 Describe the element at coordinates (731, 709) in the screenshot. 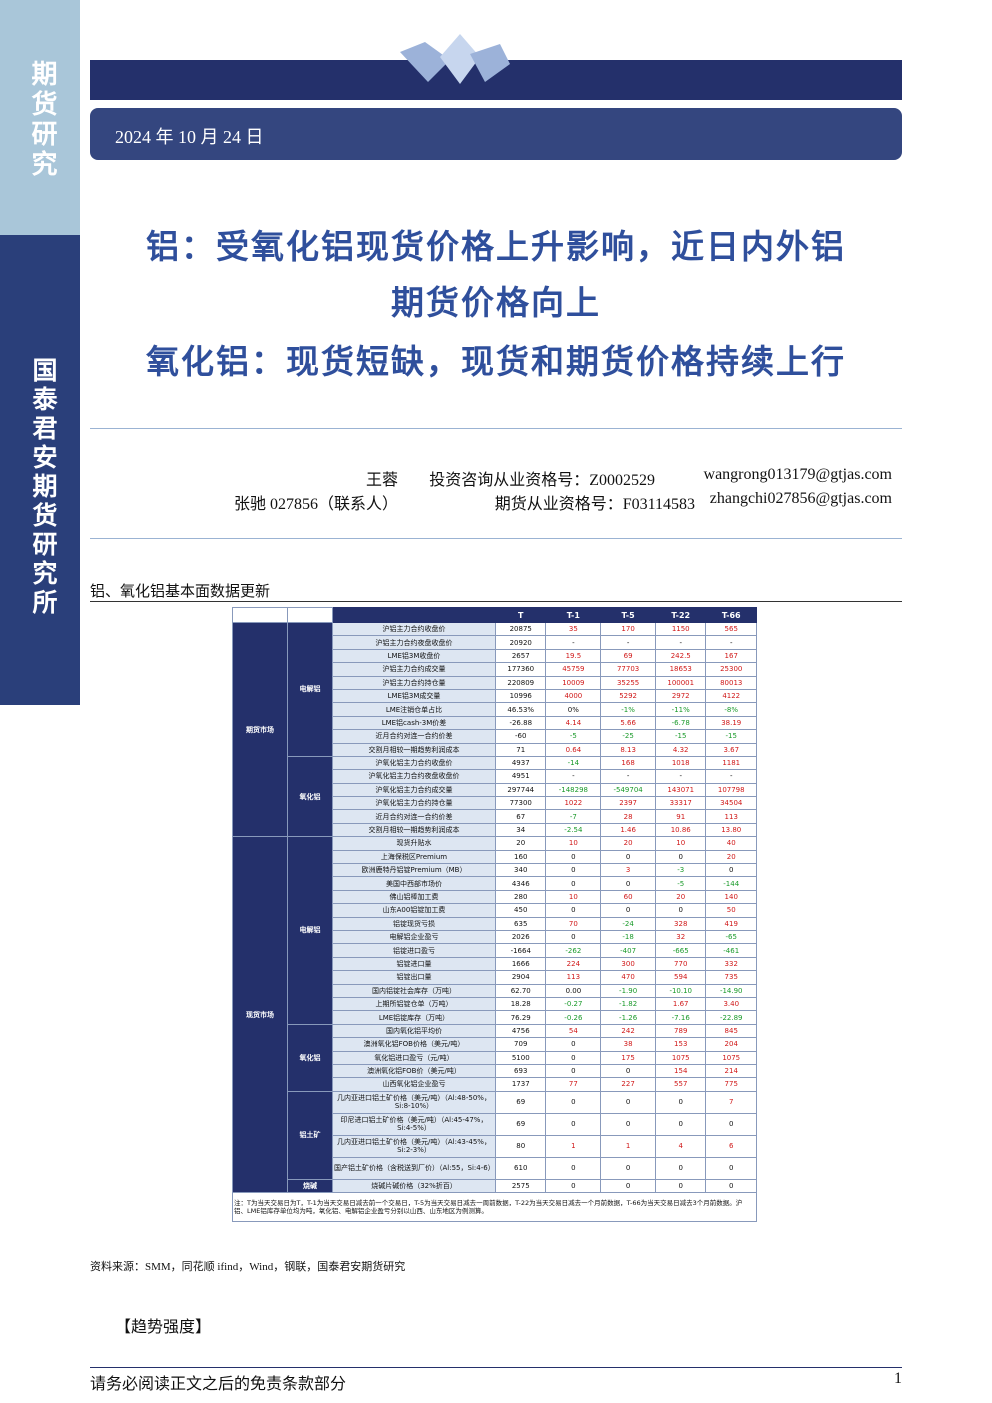

I see `cell: -8%` at that location.